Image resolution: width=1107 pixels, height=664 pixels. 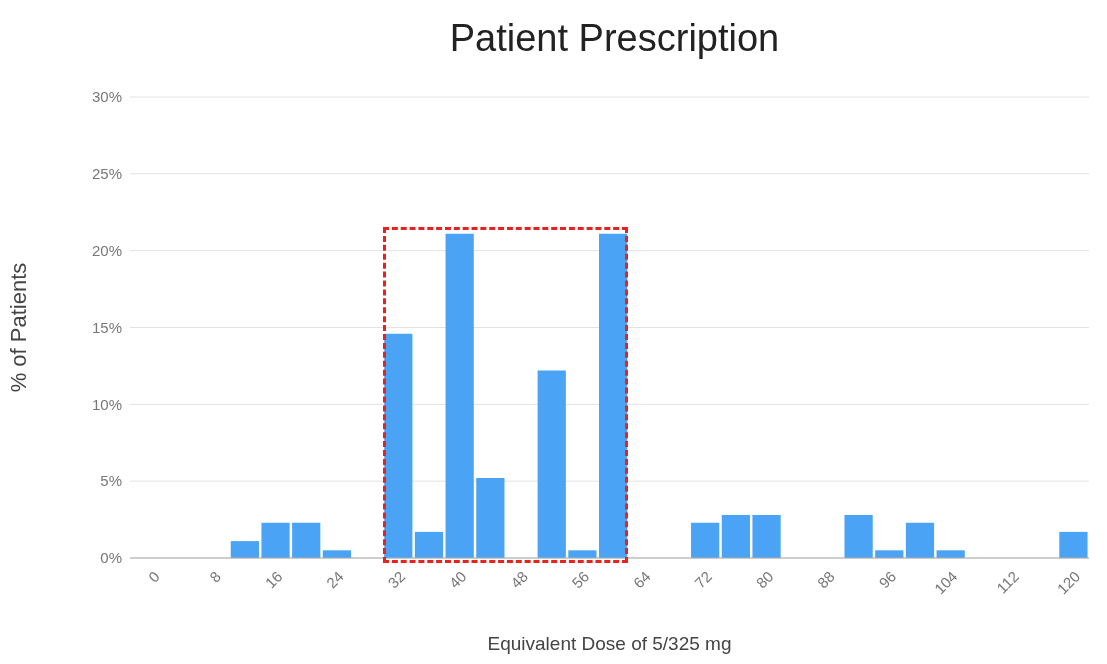 What do you see at coordinates (580, 579) in the screenshot?
I see `x-tick-label: 56` at bounding box center [580, 579].